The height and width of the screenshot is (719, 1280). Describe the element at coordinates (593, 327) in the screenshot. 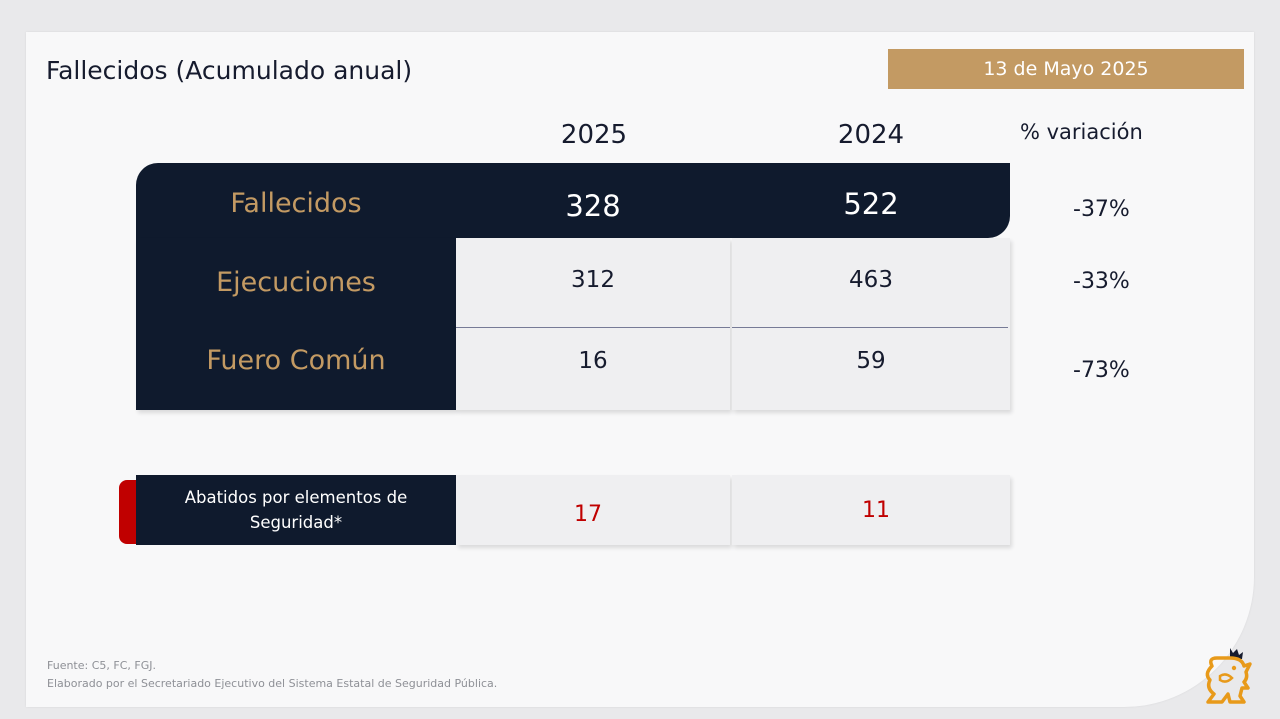

I see `row-divider-2025` at that location.